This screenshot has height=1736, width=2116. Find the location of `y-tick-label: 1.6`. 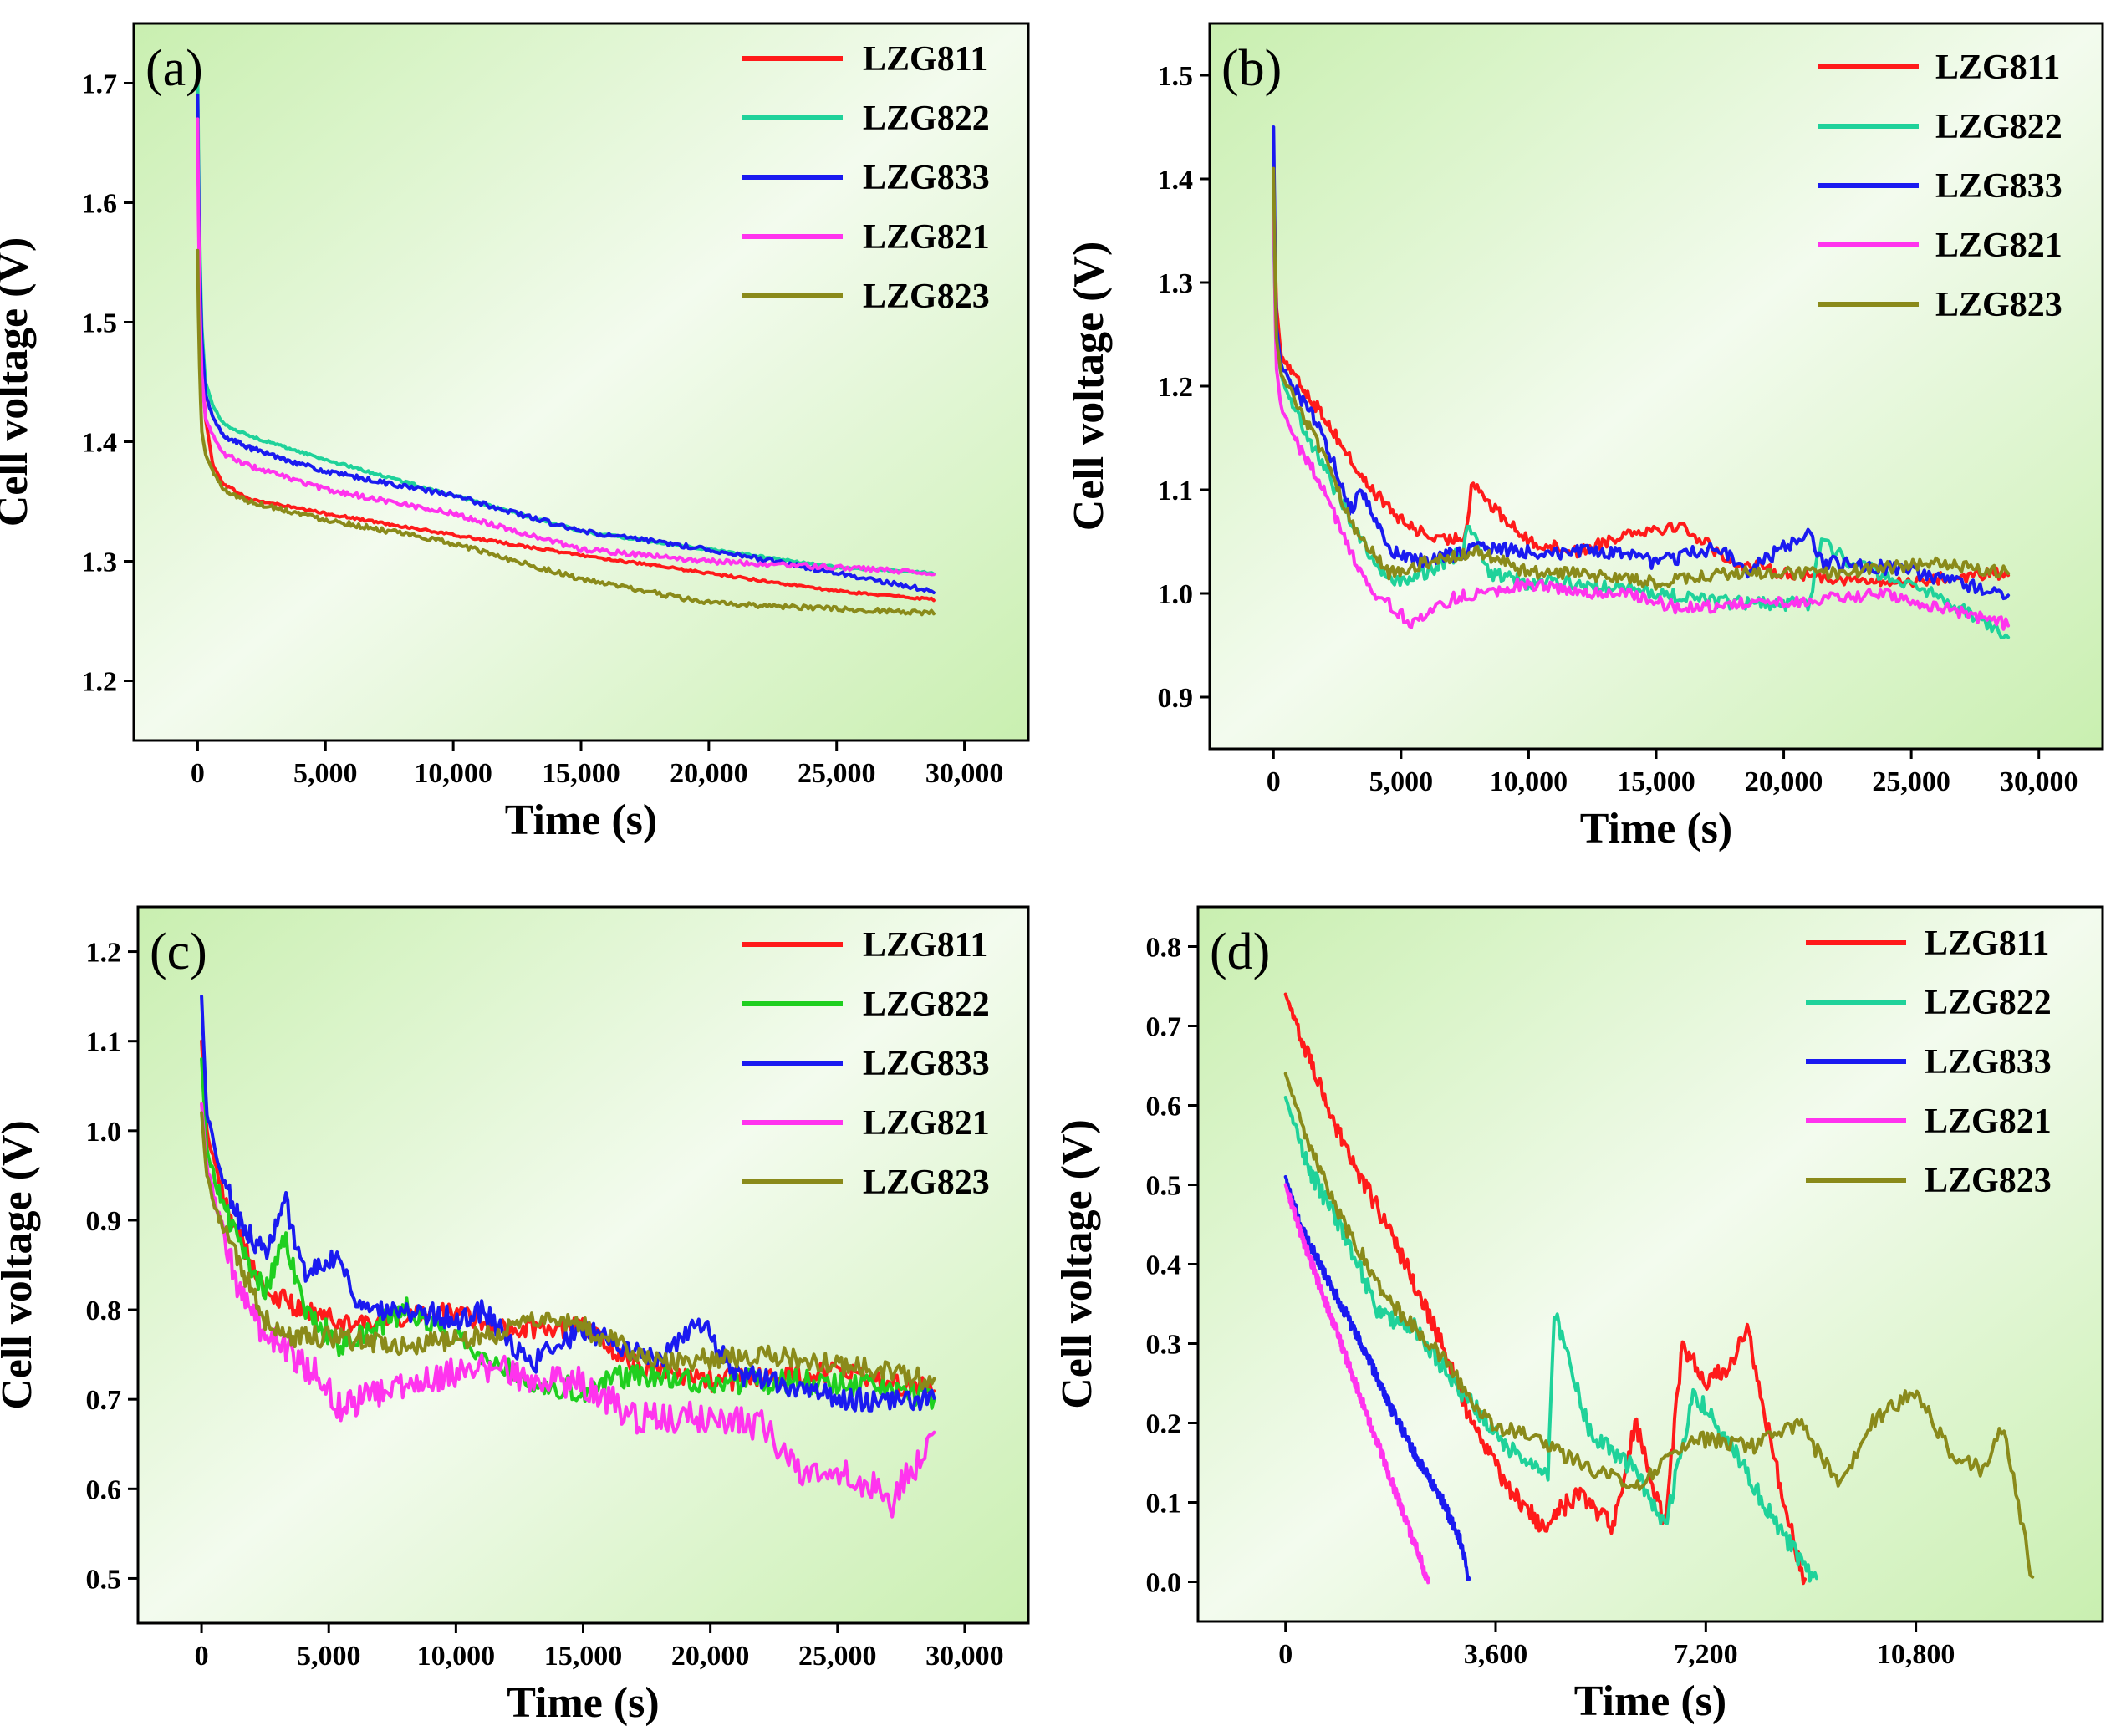

y-tick-label: 1.6 is located at coordinates (100, 204).